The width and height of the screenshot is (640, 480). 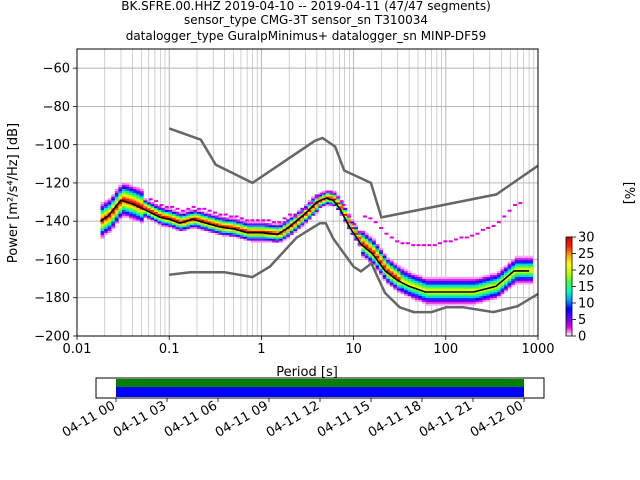 What do you see at coordinates (261, 349) in the screenshot?
I see `x-tick-label: 1` at bounding box center [261, 349].